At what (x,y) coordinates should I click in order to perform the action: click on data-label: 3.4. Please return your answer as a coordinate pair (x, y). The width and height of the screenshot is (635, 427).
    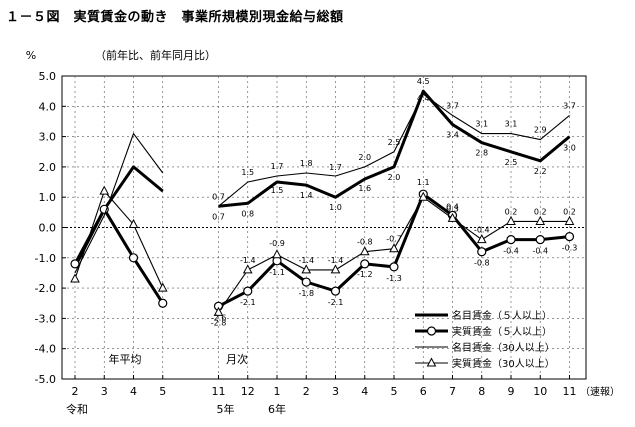
    Looking at the image, I should click on (452, 134).